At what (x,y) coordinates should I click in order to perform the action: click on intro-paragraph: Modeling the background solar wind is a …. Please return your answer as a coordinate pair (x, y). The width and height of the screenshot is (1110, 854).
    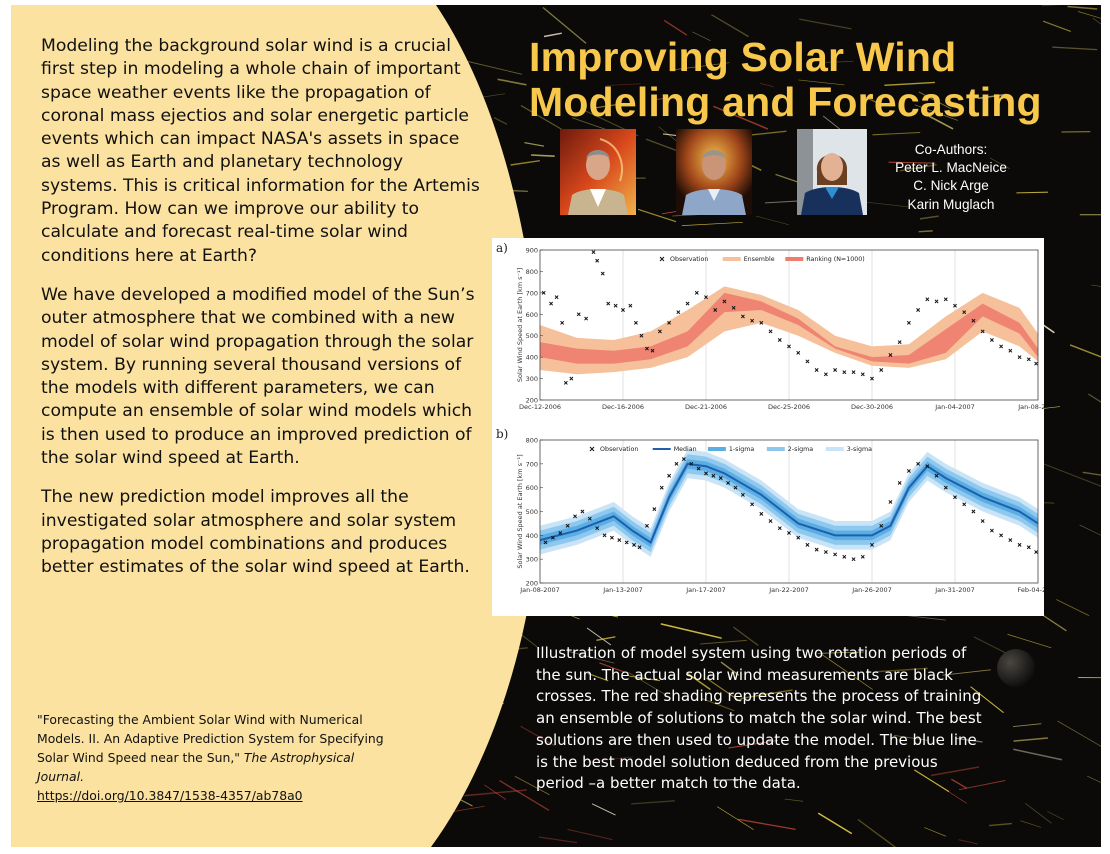
    Looking at the image, I should click on (260, 151).